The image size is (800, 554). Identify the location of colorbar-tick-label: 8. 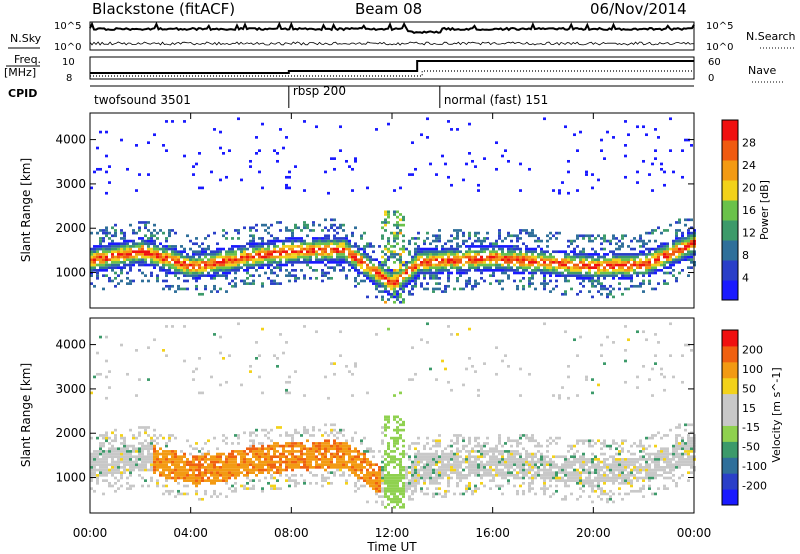
(745, 255).